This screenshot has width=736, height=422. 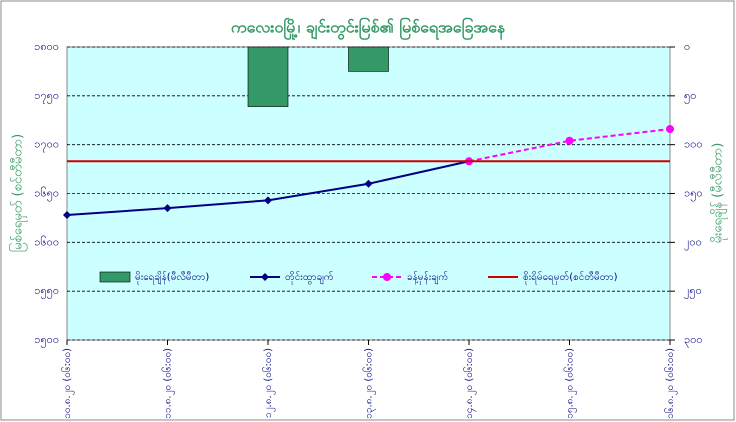 I want to click on y-tick-label: ၁၇၅၀, so click(x=46, y=96).